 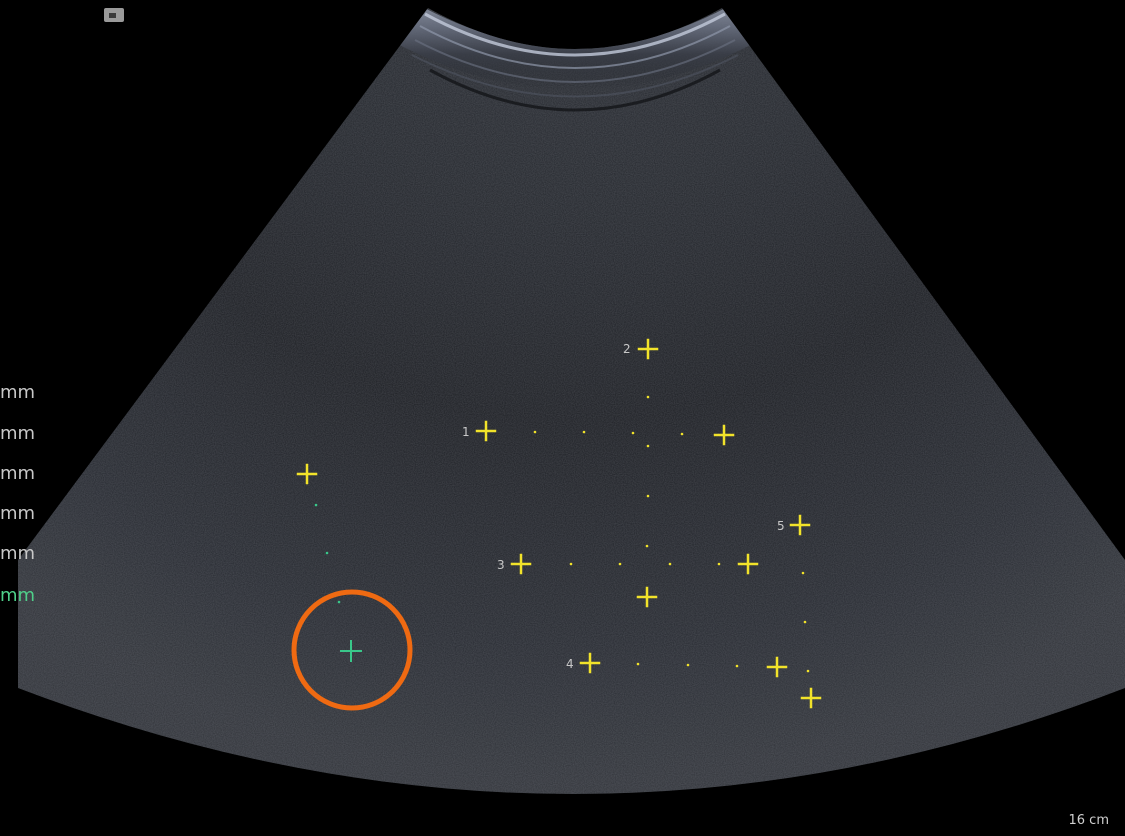 I want to click on probe-orientation-icon, so click(x=114, y=15).